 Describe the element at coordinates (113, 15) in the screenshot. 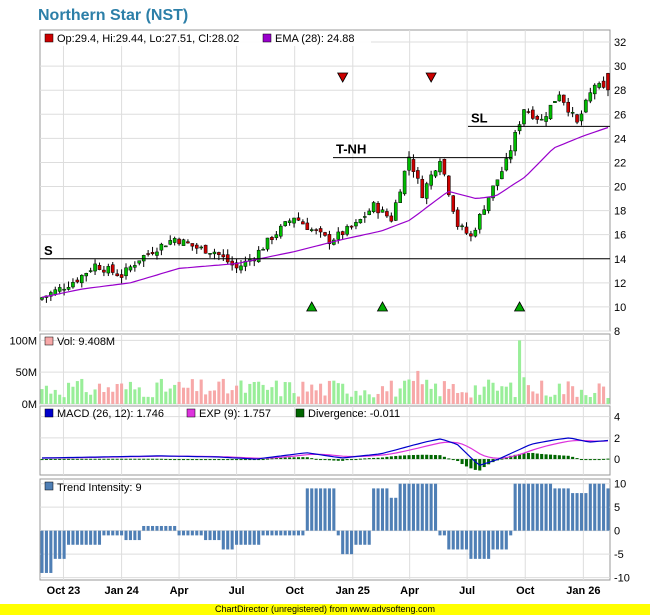

I see `chart-title: Northern Star (NST)` at that location.